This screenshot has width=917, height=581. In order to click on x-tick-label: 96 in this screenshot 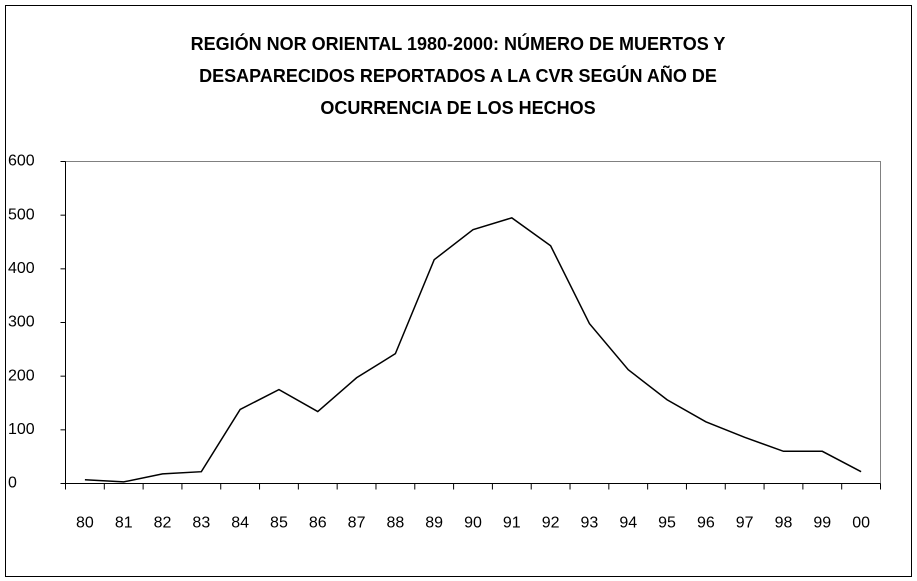, I will do `click(706, 523)`.